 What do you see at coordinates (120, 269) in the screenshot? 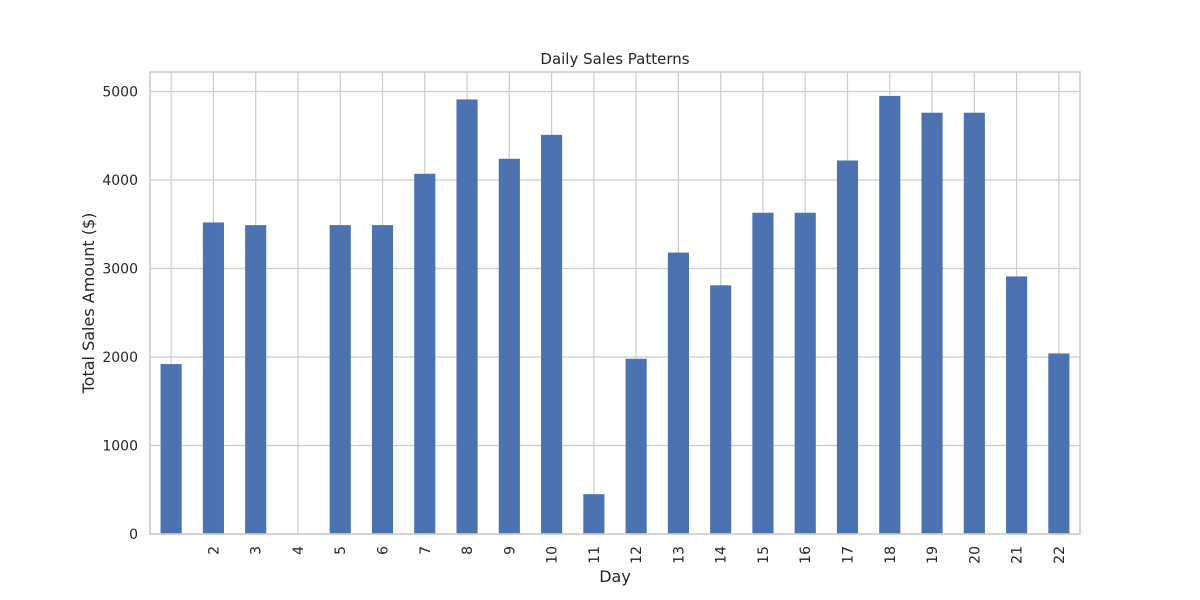
I see `y-tick-label: 3000` at bounding box center [120, 269].